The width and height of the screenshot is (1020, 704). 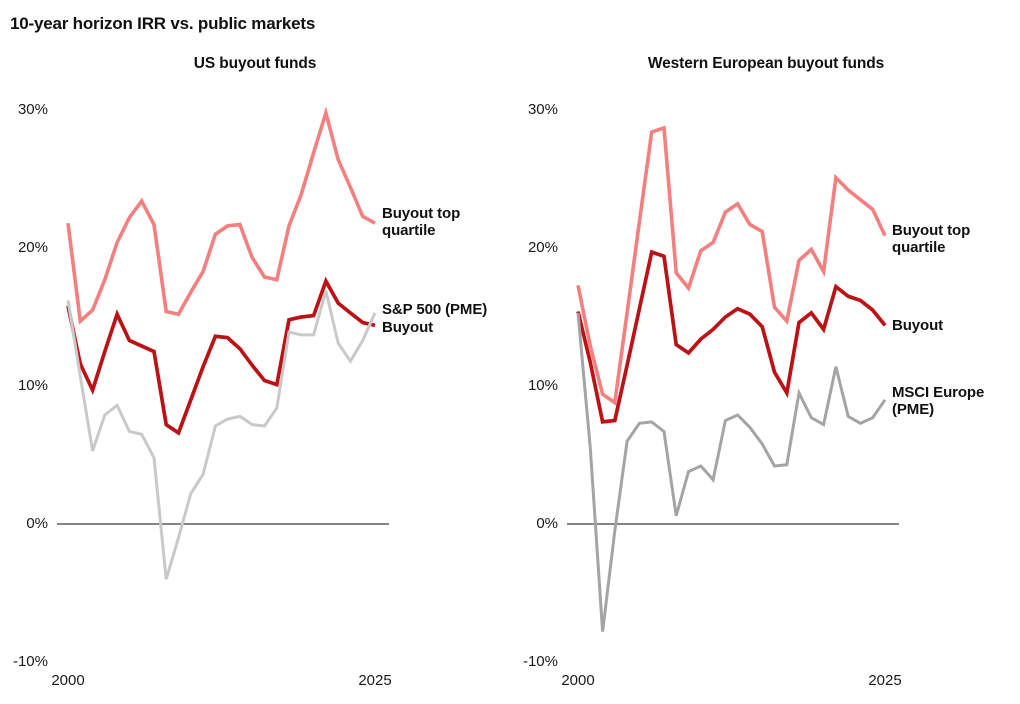 What do you see at coordinates (163, 23) in the screenshot?
I see `page-title: 10-year horizon IRR vs. public markets` at bounding box center [163, 23].